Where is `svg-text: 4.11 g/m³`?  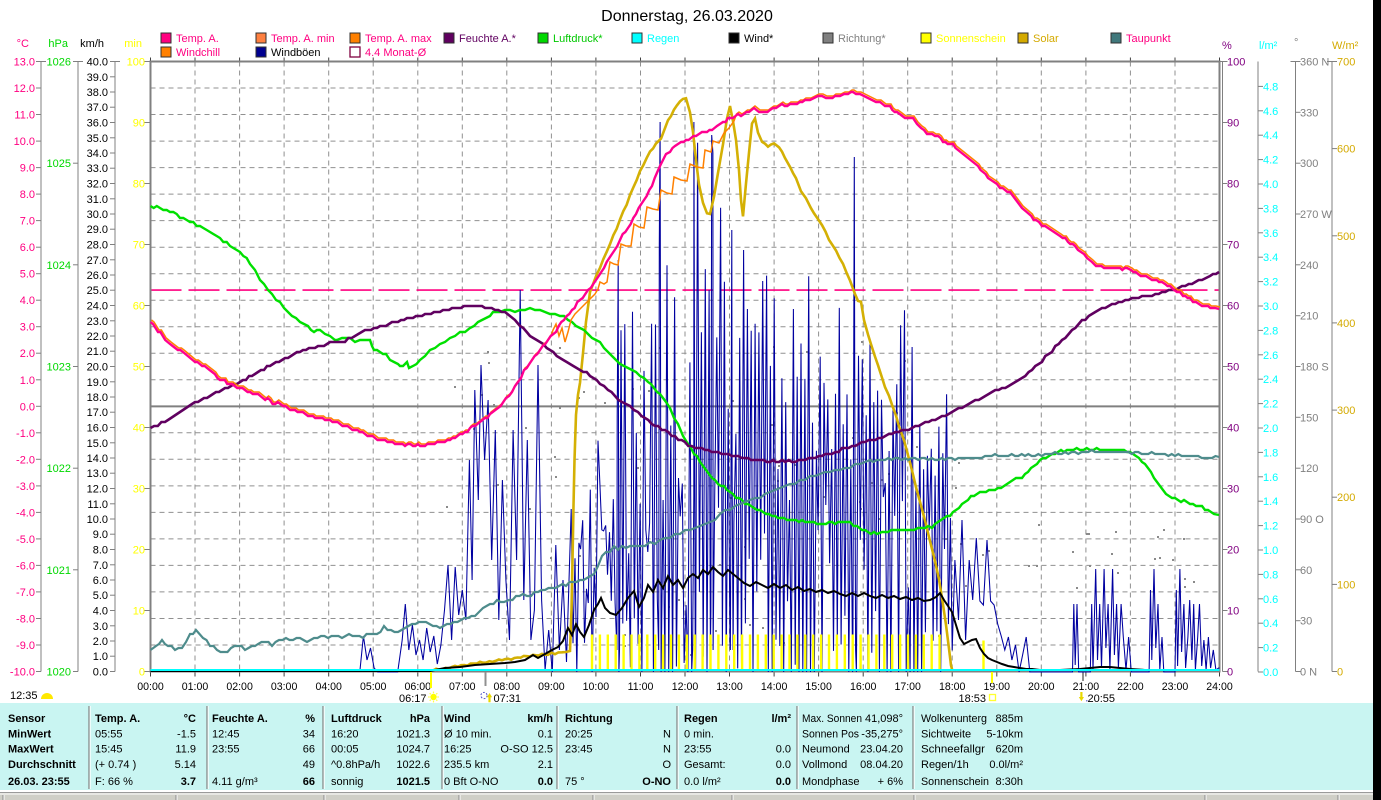
svg-text: 4.11 g/m³ is located at coordinates (235, 782).